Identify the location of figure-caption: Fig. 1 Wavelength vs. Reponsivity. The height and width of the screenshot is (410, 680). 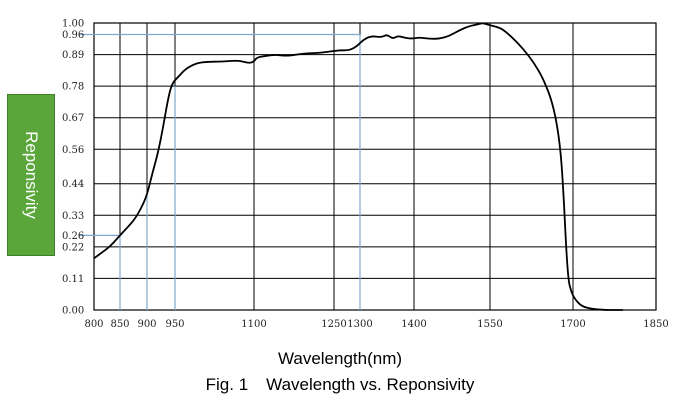
(340, 385).